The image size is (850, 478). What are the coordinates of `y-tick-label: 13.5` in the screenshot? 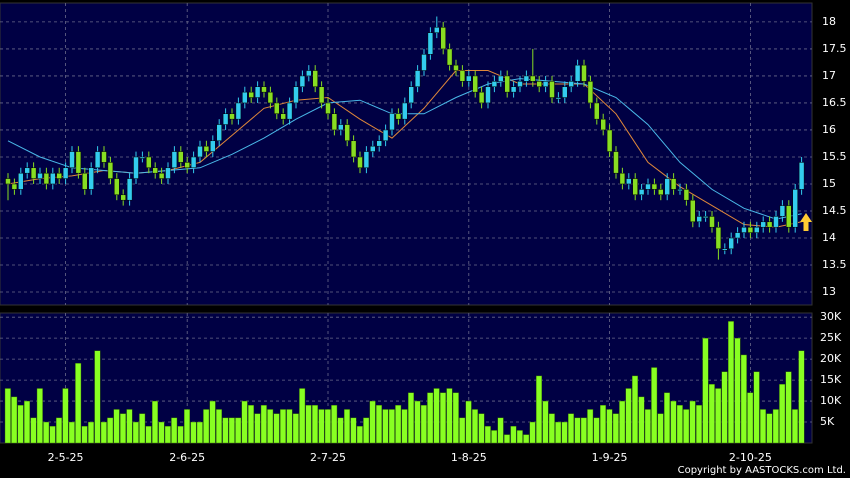 It's located at (834, 264).